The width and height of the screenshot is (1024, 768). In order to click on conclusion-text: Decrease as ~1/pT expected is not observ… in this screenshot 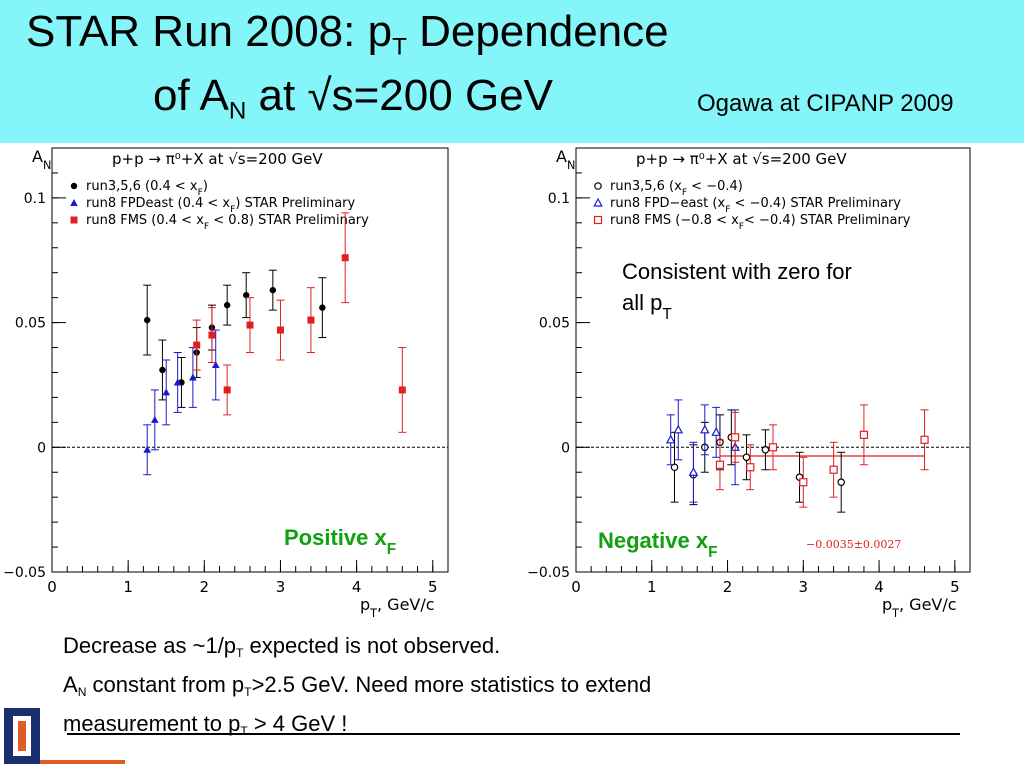, I will do `click(357, 689)`.